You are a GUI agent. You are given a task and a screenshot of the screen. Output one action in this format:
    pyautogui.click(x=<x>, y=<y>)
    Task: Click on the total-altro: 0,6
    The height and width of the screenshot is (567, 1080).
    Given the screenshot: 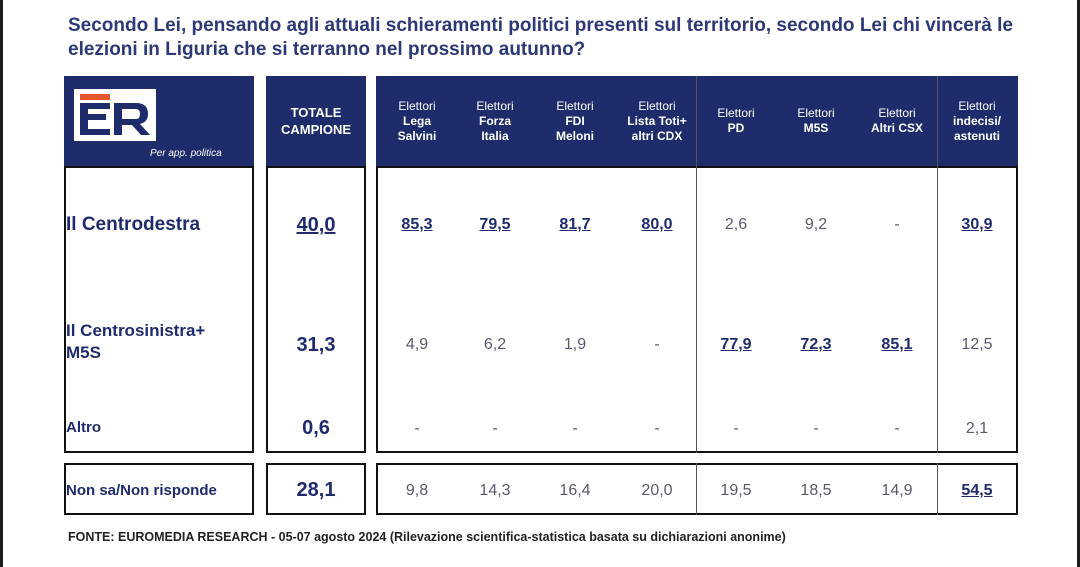 What is the action you would take?
    pyautogui.click(x=316, y=428)
    